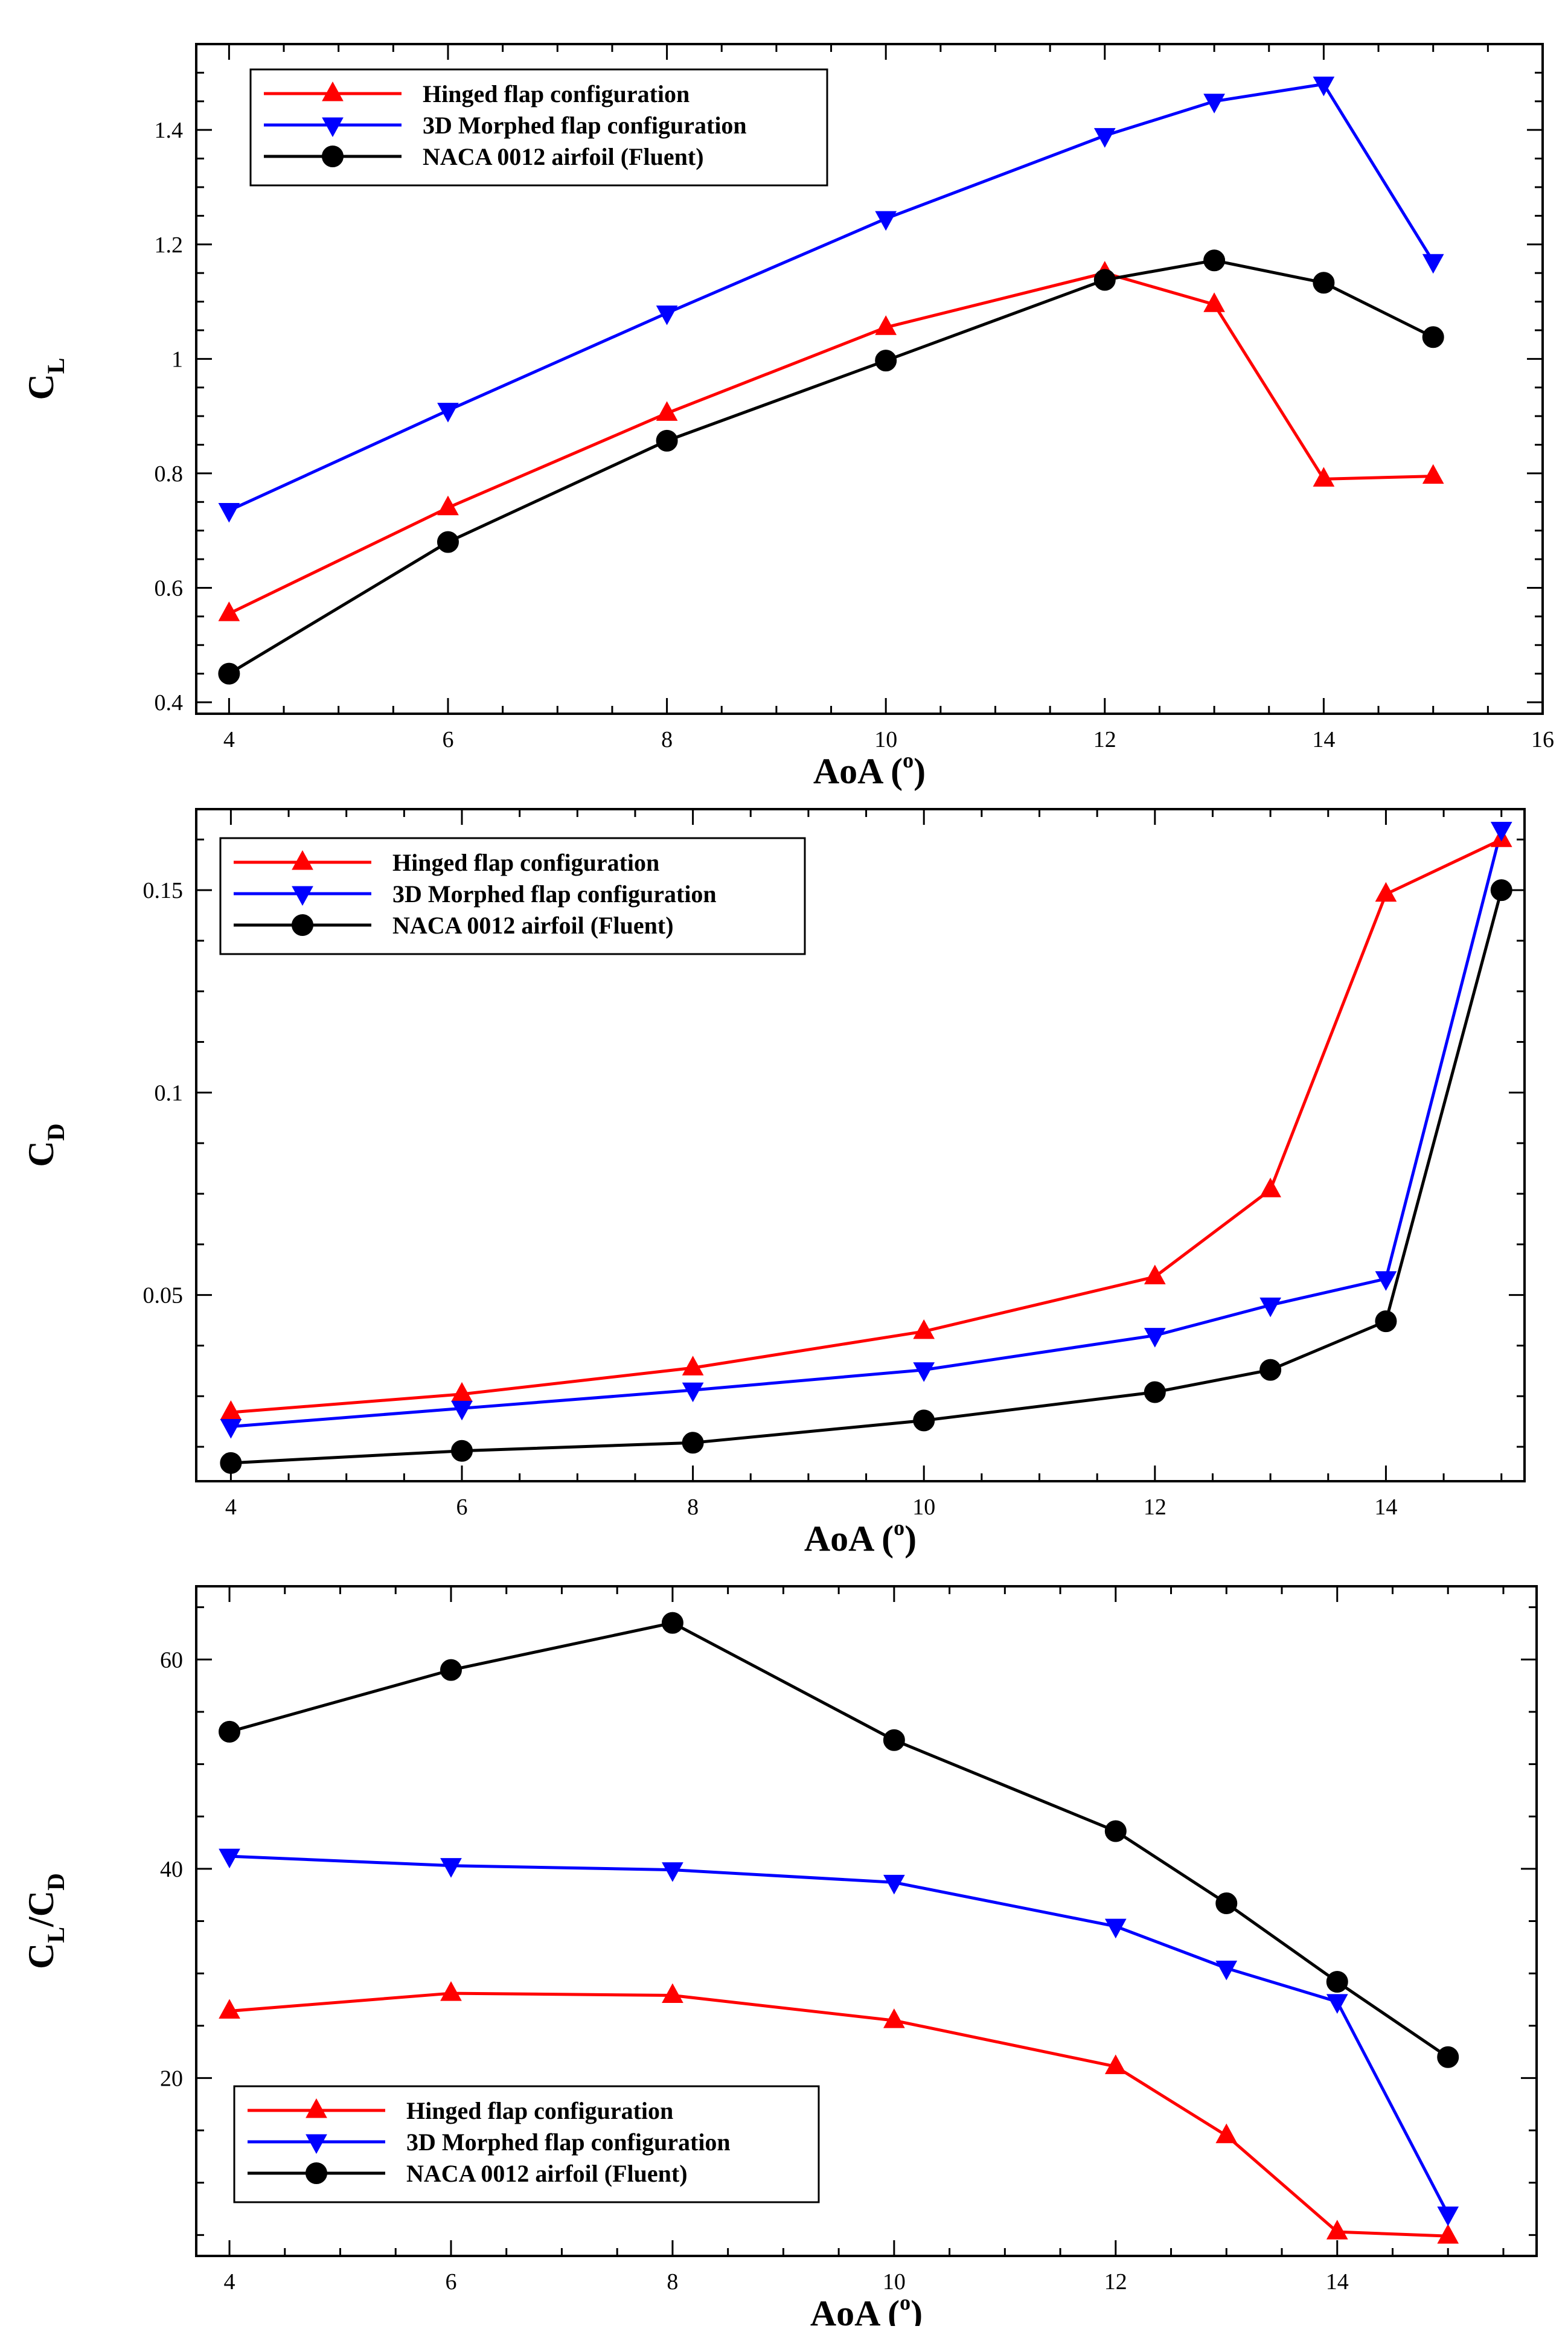 Image resolution: width=1568 pixels, height=2329 pixels. I want to click on legend-label: NACA 0012 airfoil (Fluent), so click(533, 925).